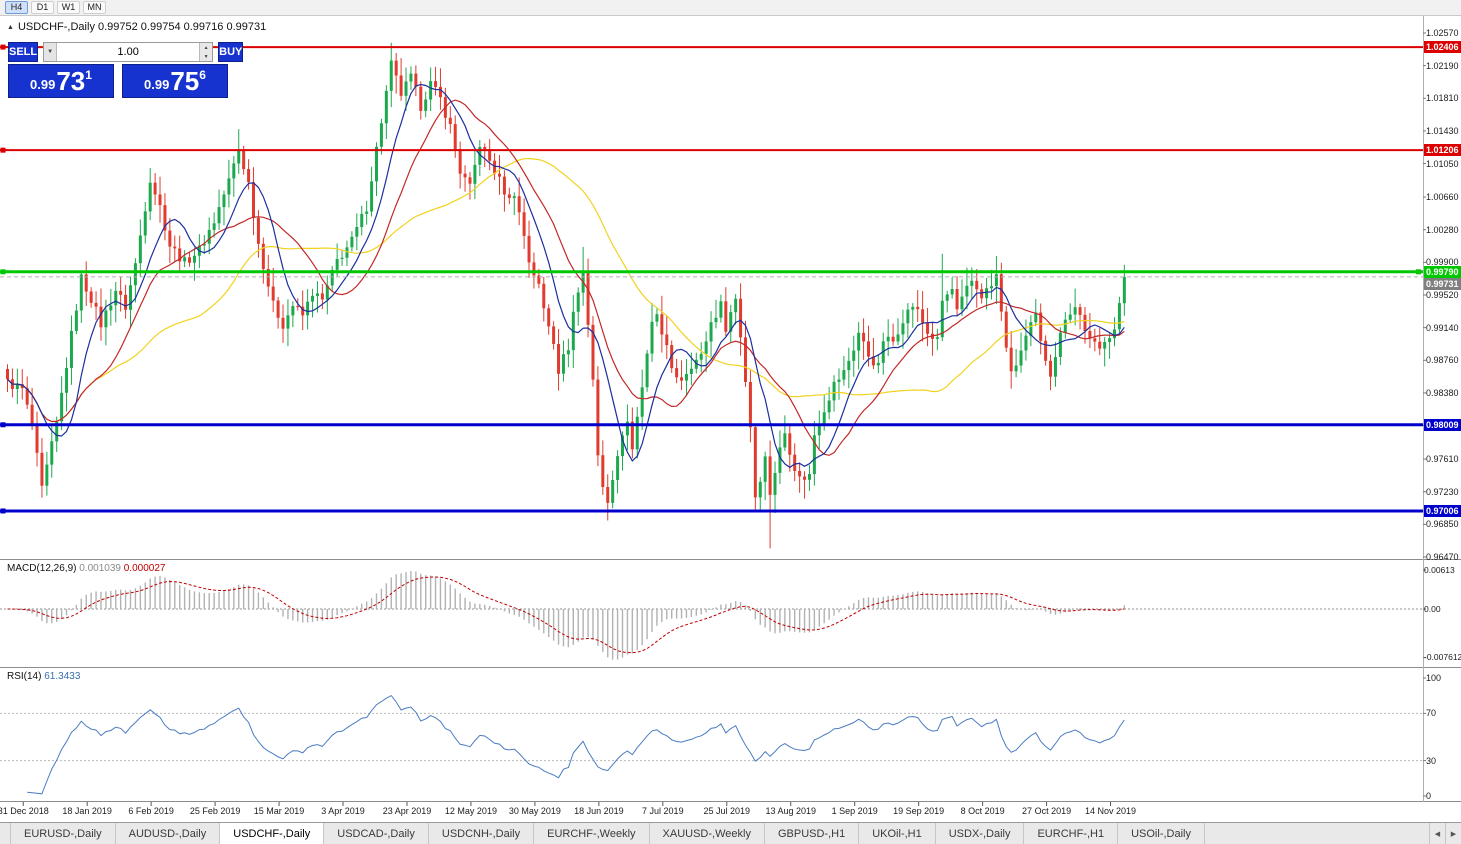  Describe the element at coordinates (592, 833) in the screenshot. I see `tab-eurchf-weekly: EURCHF-,Weekly` at that location.